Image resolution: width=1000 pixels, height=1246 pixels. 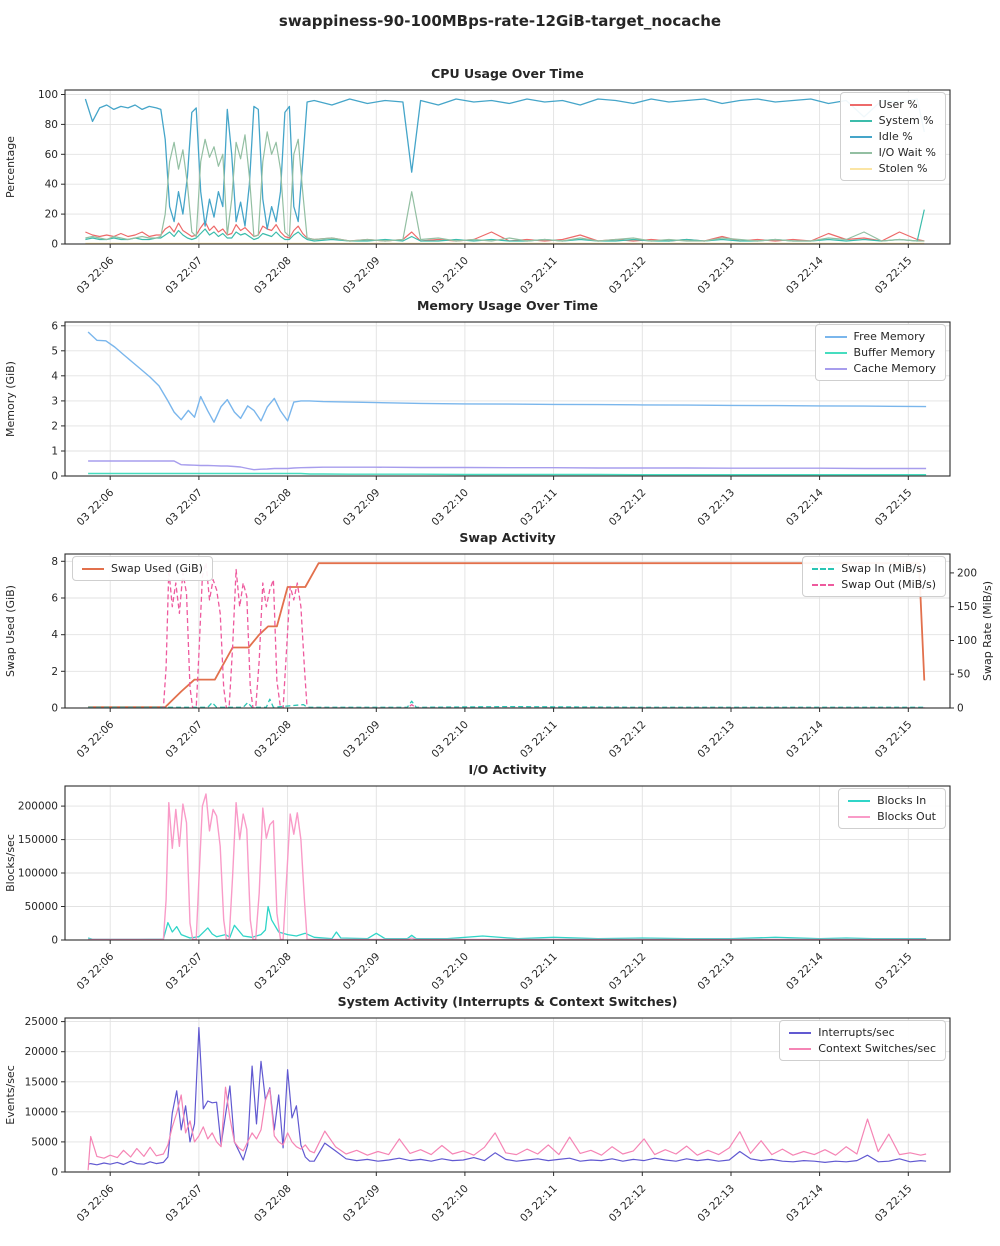 What do you see at coordinates (880, 368) in the screenshot?
I see `legend-item-cache-memory: Cache Memory` at bounding box center [880, 368].